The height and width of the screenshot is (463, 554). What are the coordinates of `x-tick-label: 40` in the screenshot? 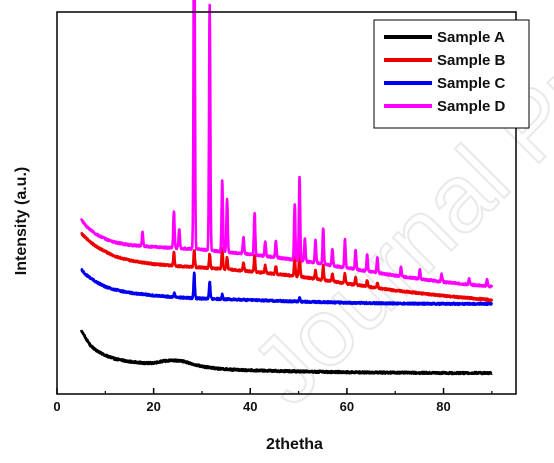 It's located at (250, 406).